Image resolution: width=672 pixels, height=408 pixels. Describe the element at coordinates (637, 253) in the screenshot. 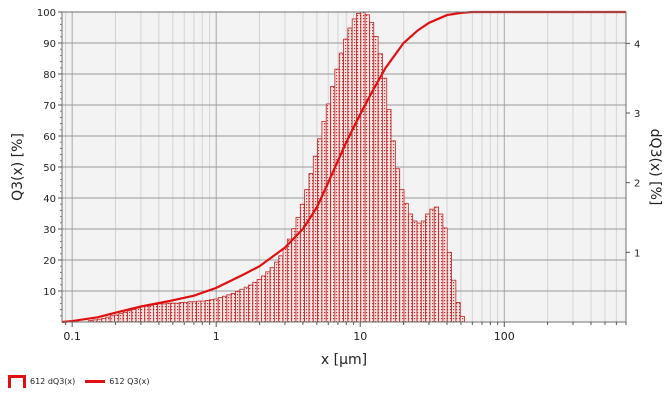

I see `y-right-tick-label: 1` at that location.